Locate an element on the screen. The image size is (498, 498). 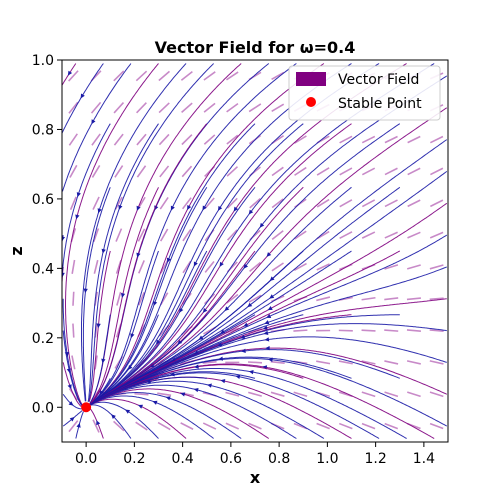
y-tick-label: 0.6 is located at coordinates (43, 200).